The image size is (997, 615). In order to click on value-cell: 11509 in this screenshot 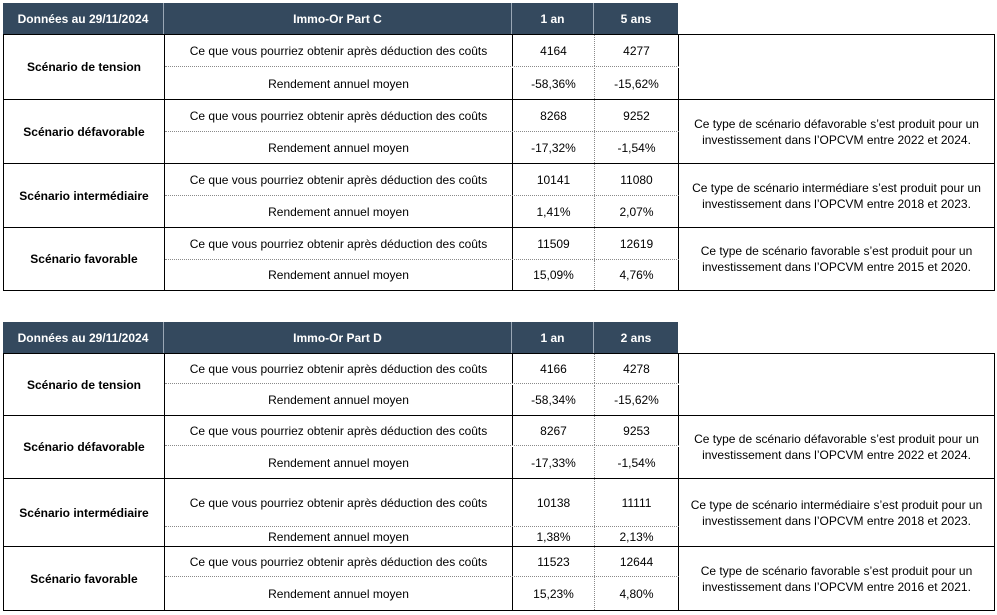, I will do `click(554, 243)`.